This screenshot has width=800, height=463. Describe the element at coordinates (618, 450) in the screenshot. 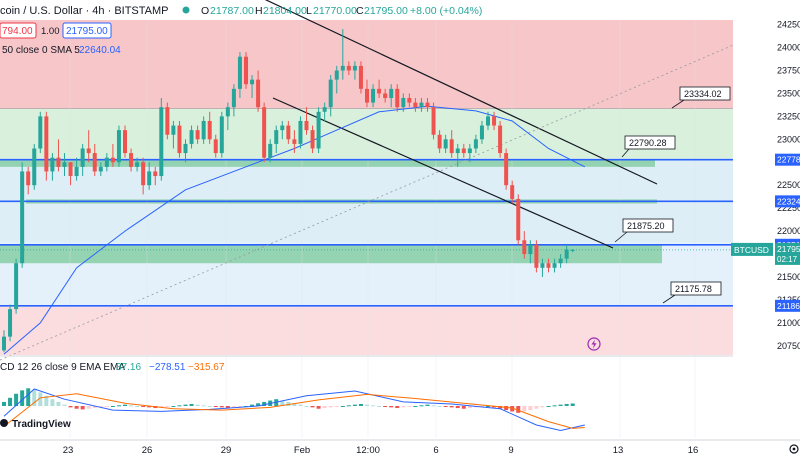

I see `time-tick-label: 13` at that location.